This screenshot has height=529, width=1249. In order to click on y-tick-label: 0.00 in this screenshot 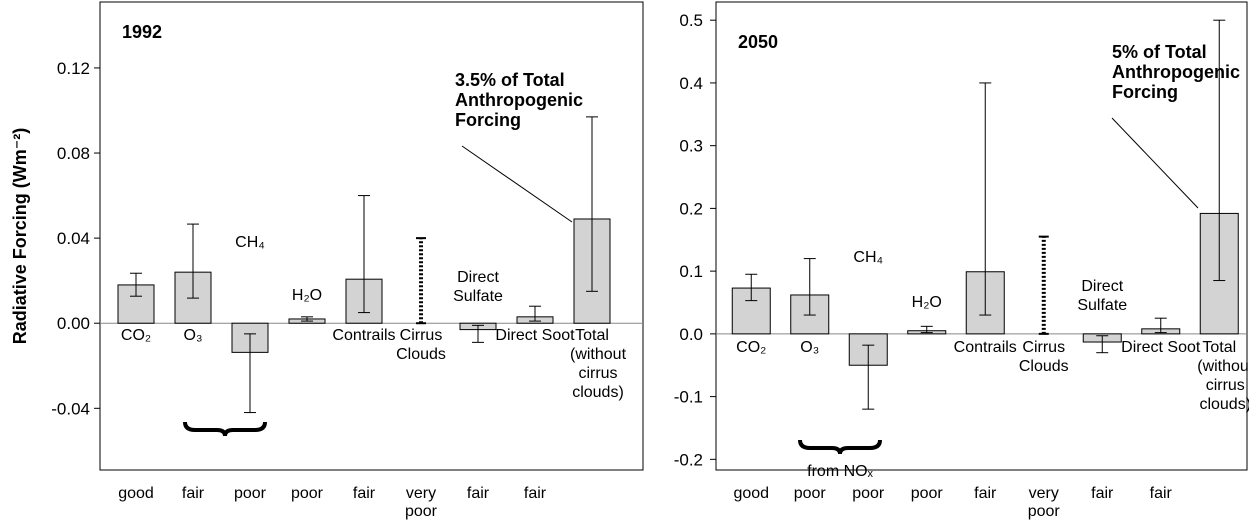, I will do `click(73, 323)`.